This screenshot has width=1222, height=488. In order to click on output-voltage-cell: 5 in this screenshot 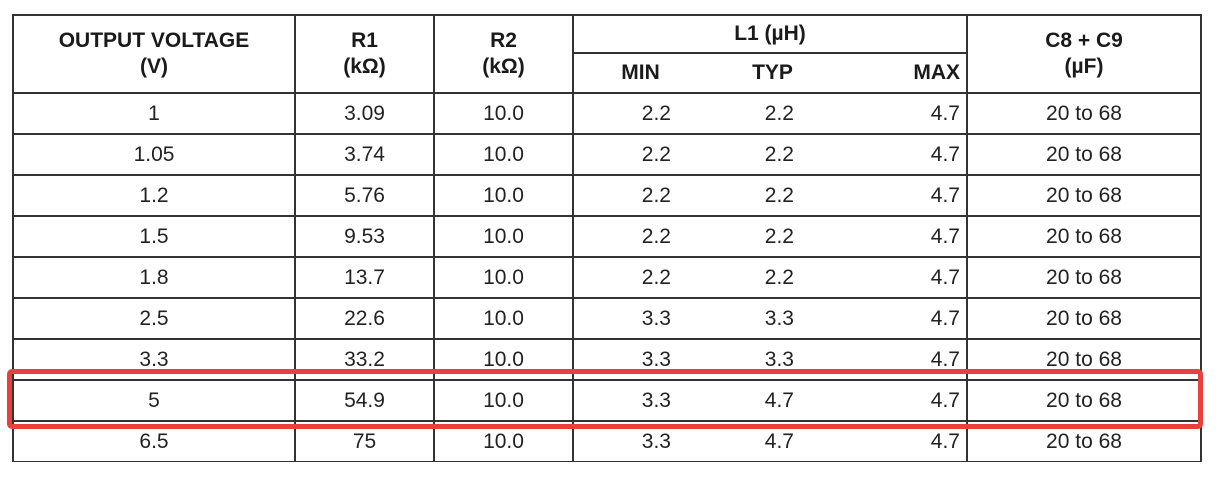, I will do `click(154, 400)`.